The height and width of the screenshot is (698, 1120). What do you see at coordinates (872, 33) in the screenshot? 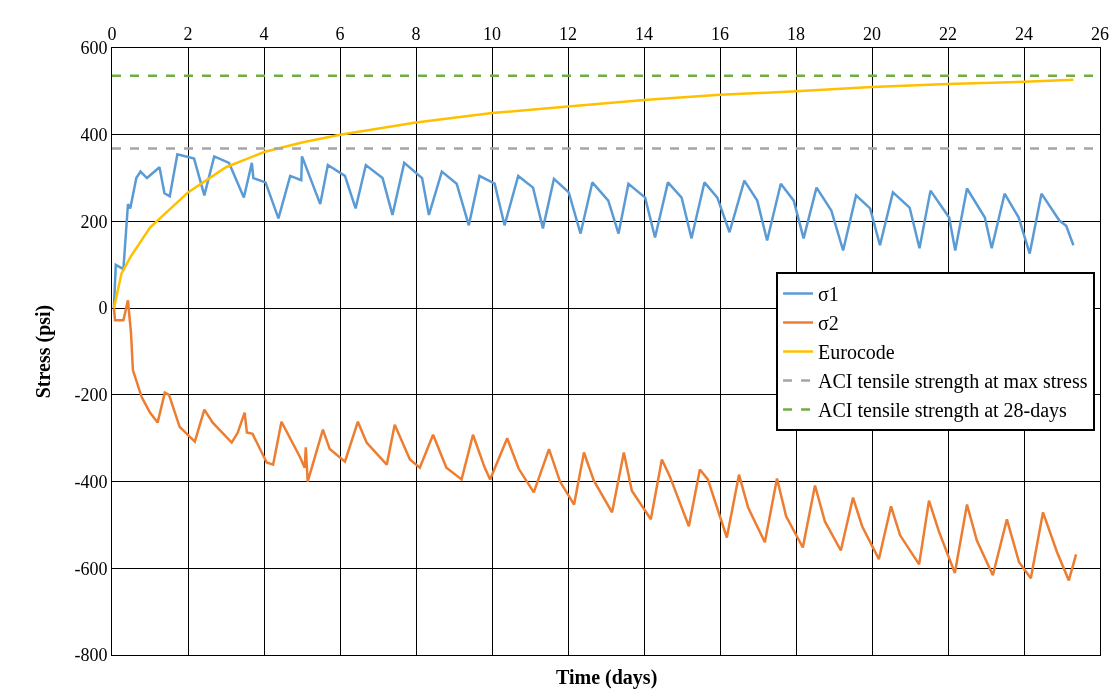
I see `x-tick-label: 20` at bounding box center [872, 33].